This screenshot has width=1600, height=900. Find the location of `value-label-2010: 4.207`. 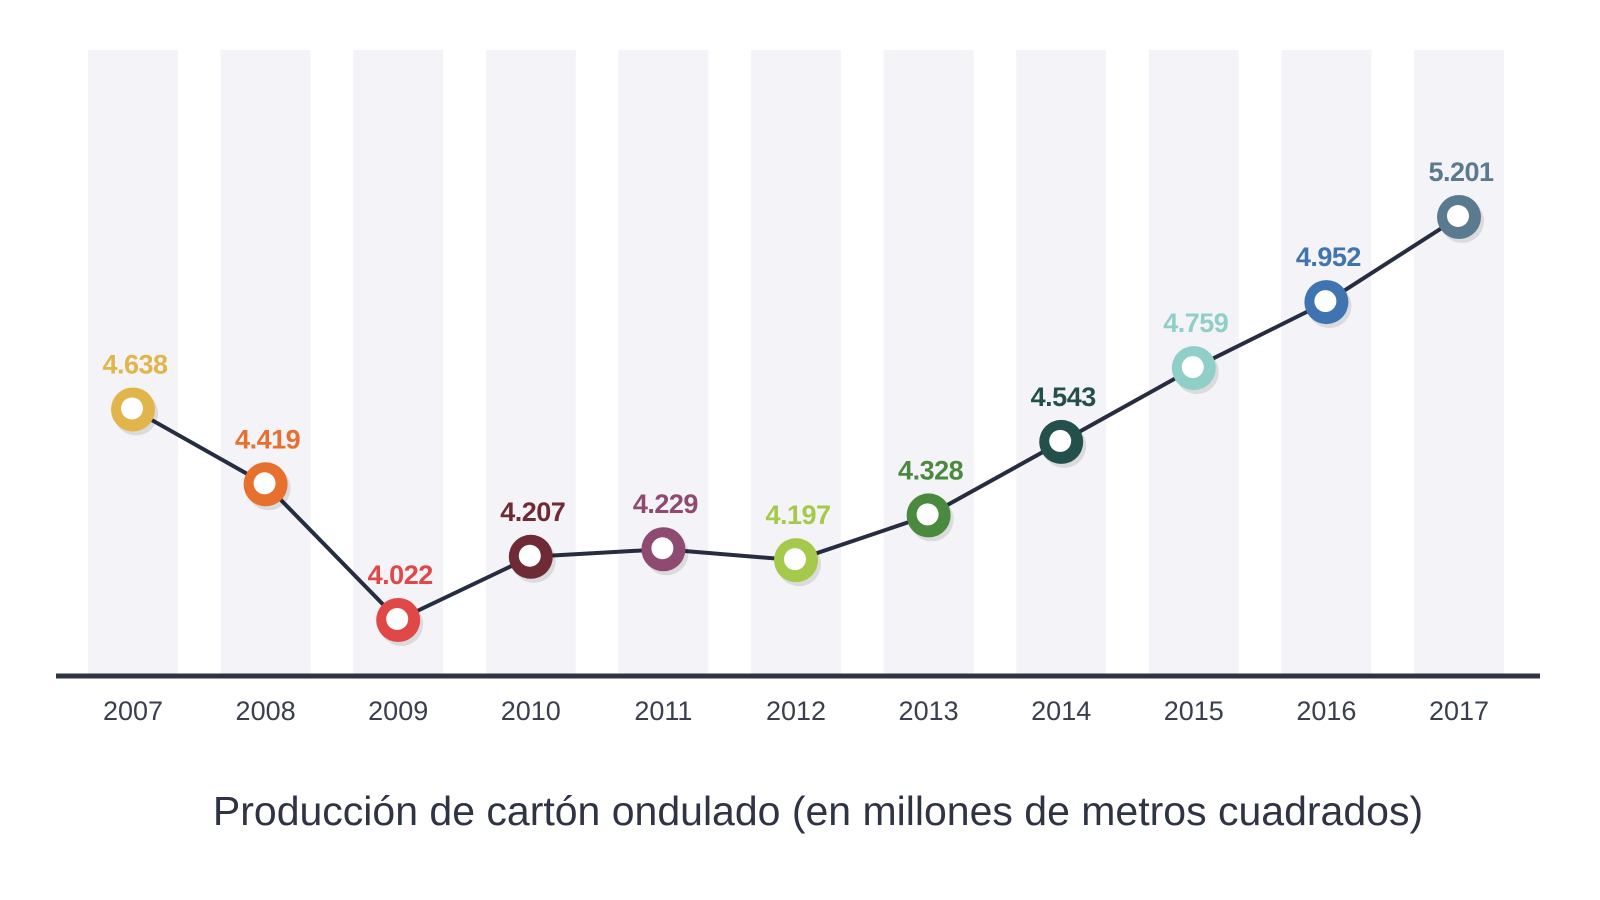

value-label-2010: 4.207 is located at coordinates (532, 512).